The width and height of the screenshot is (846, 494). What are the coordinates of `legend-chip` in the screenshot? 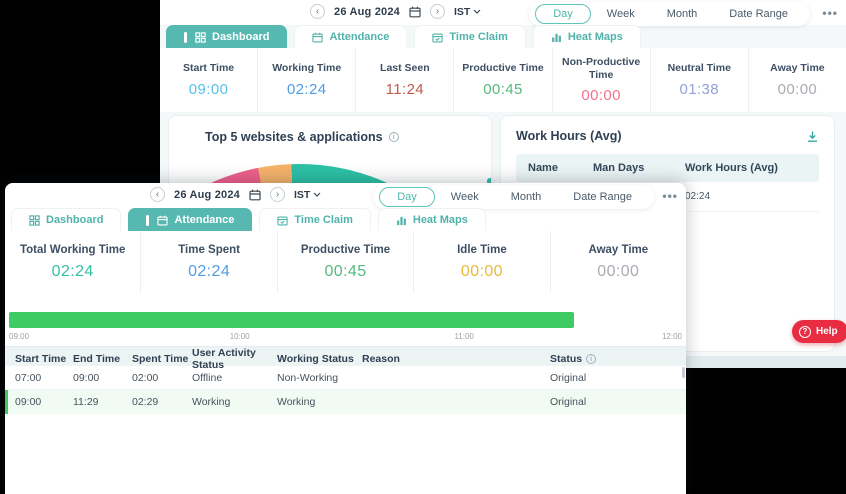 It's located at (489, 182).